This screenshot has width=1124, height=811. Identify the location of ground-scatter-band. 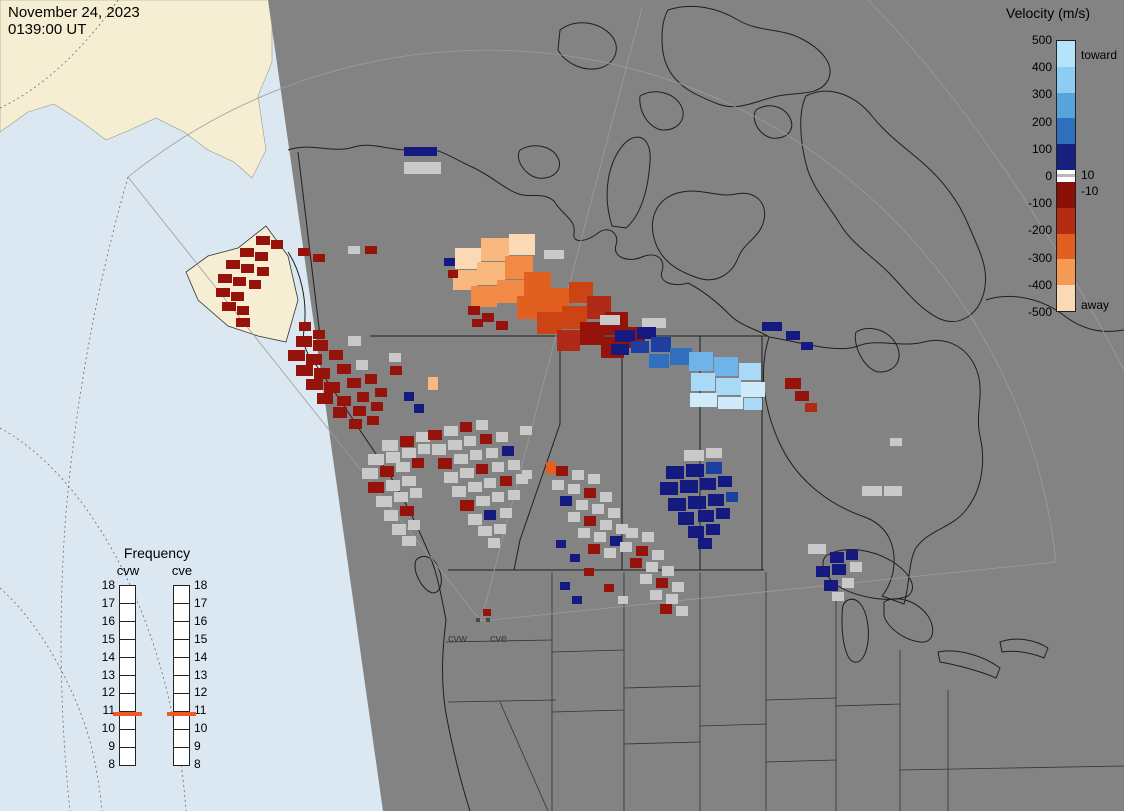
(1066, 175).